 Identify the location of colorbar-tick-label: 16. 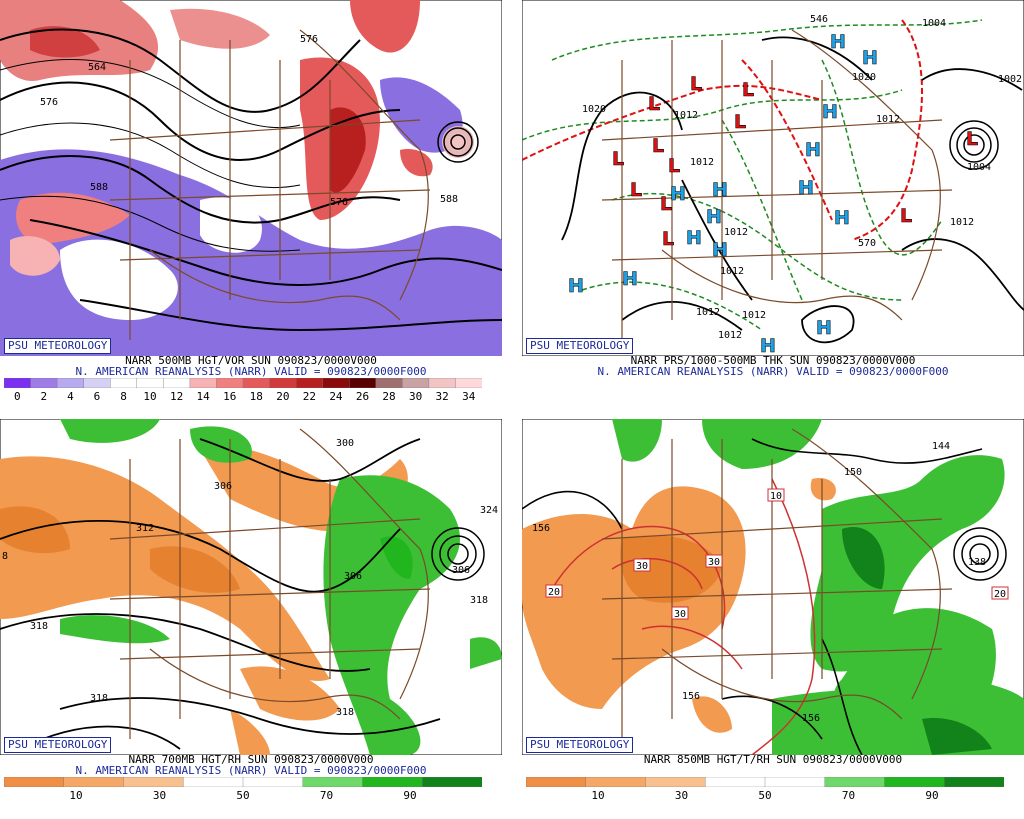
(230, 396).